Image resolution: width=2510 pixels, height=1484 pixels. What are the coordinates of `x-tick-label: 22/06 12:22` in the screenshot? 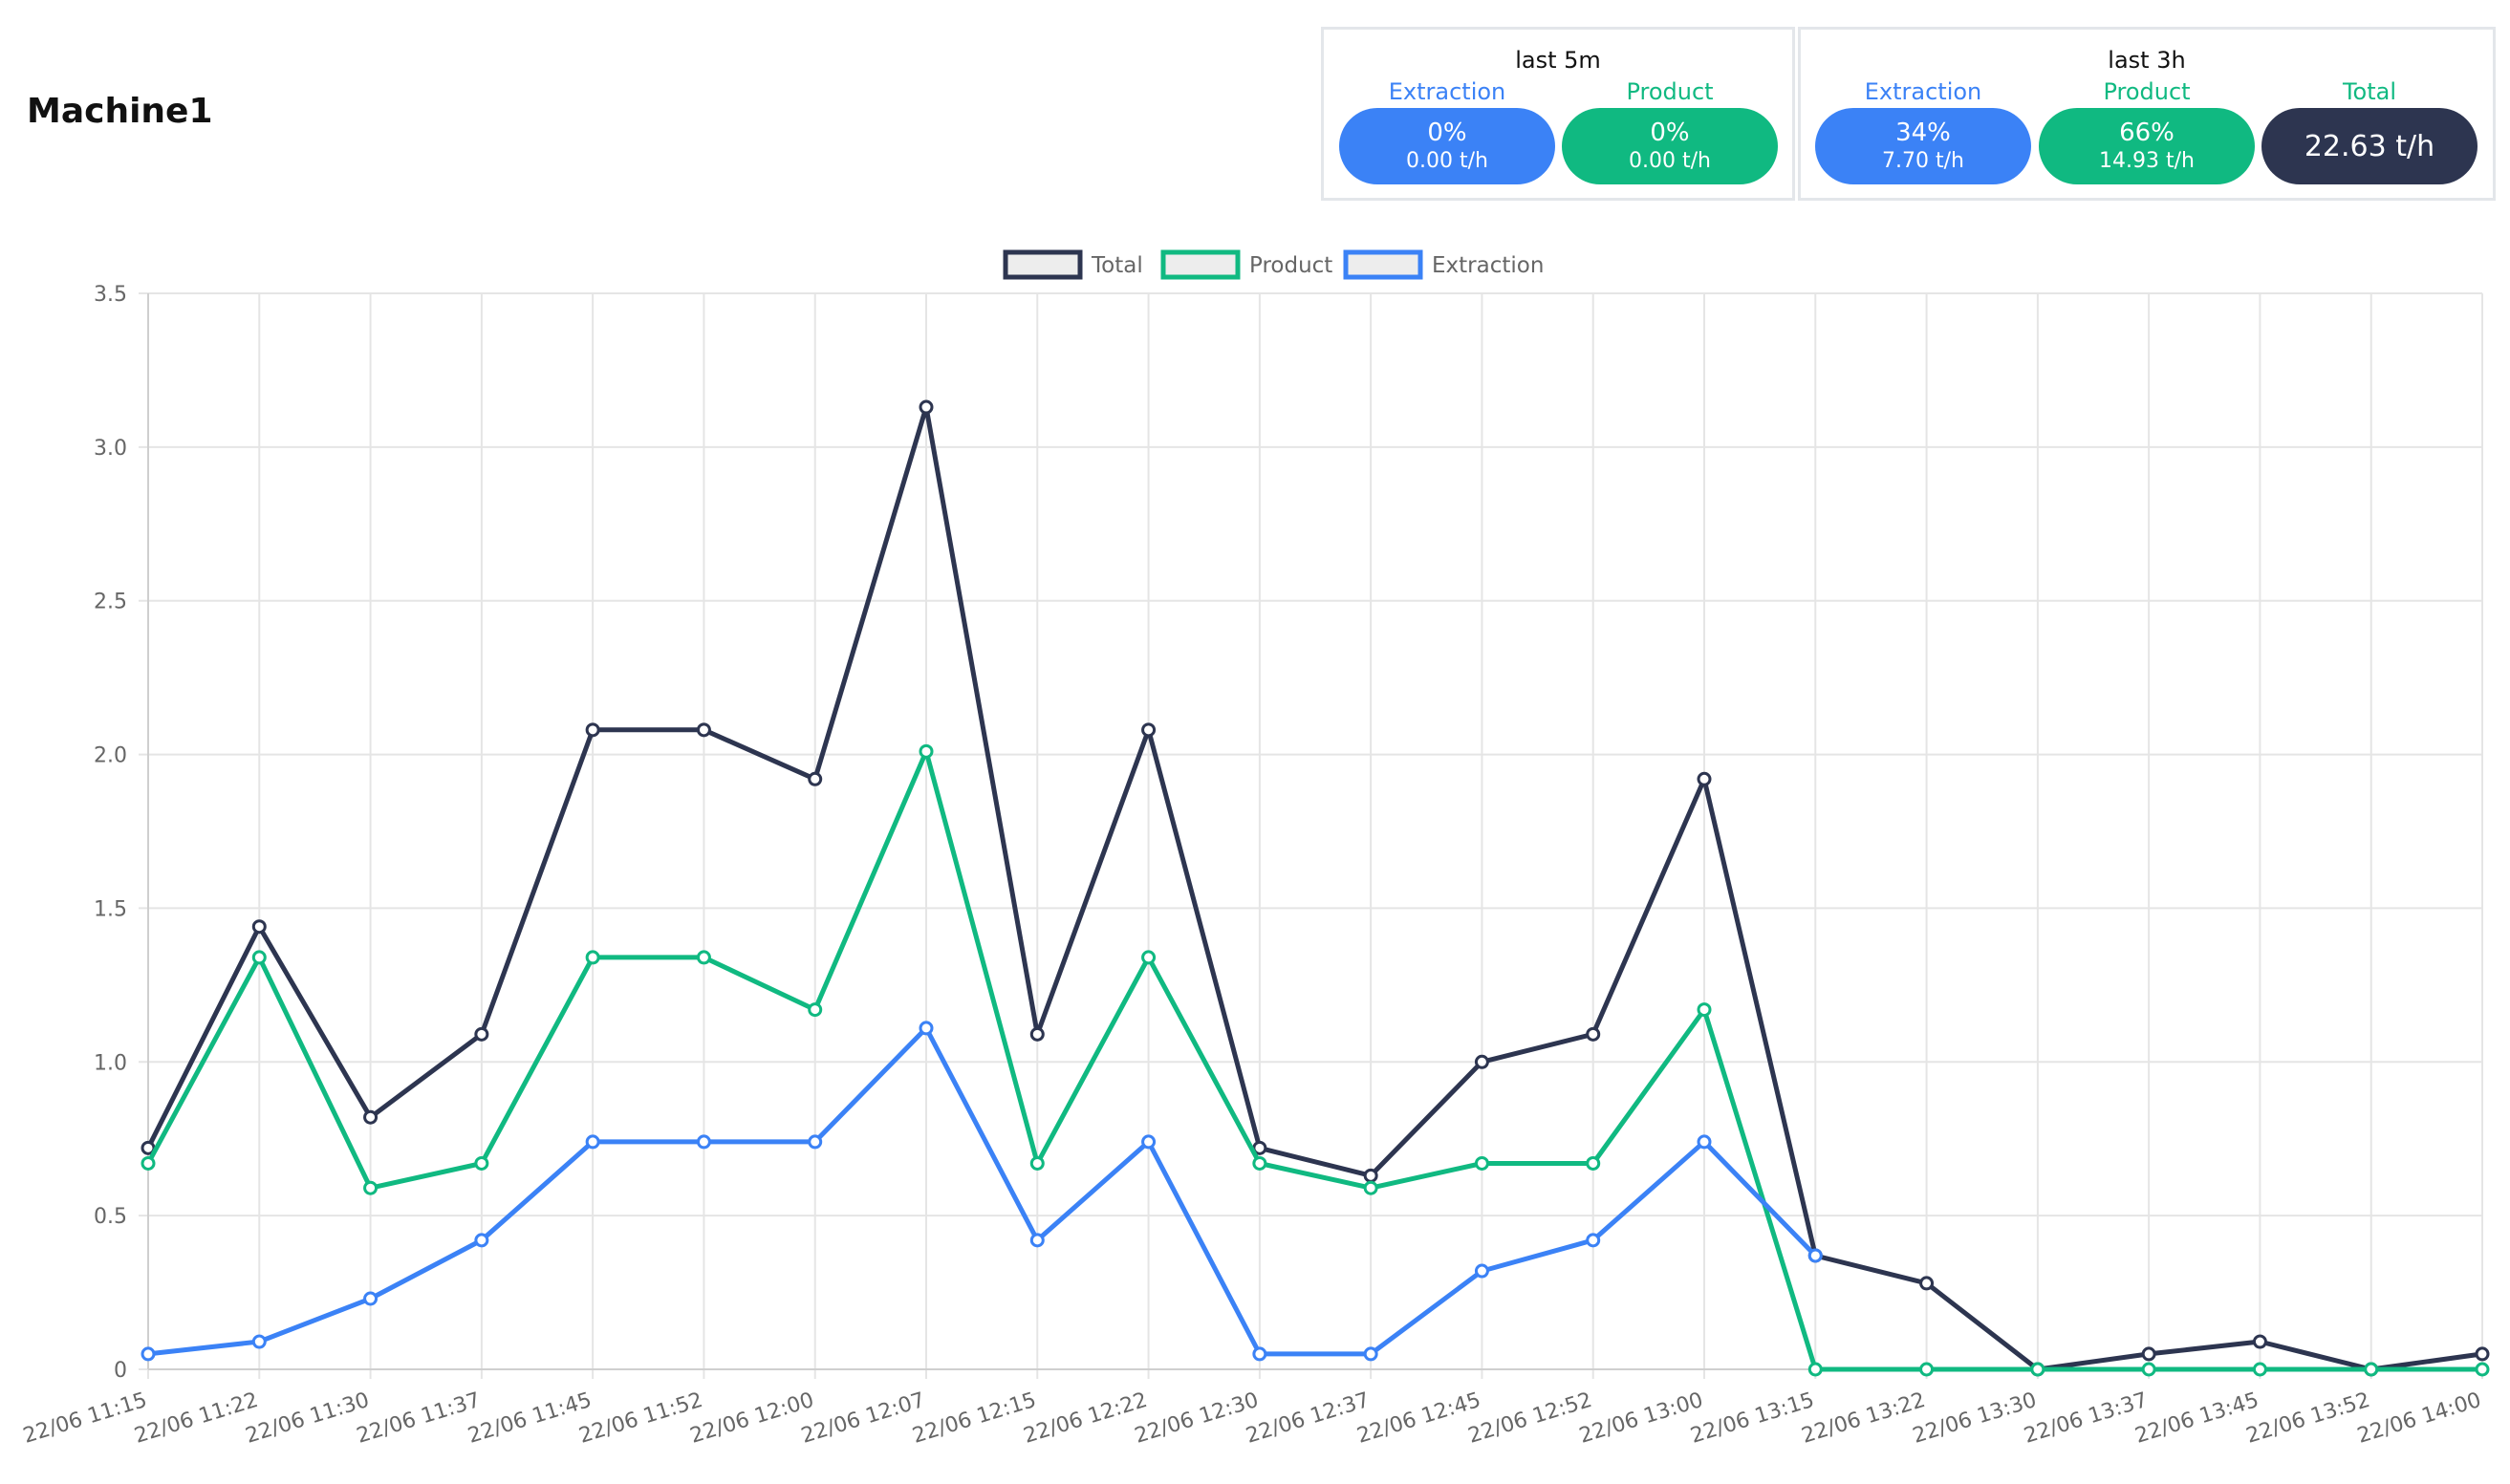 It's located at (1085, 1419).